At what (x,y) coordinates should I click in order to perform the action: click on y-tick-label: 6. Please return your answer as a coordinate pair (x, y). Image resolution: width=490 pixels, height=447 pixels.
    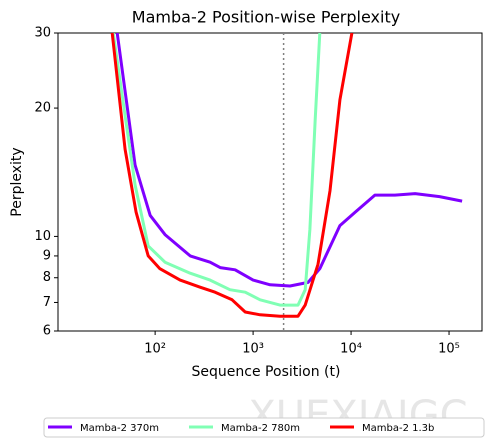
    Looking at the image, I should click on (47, 331).